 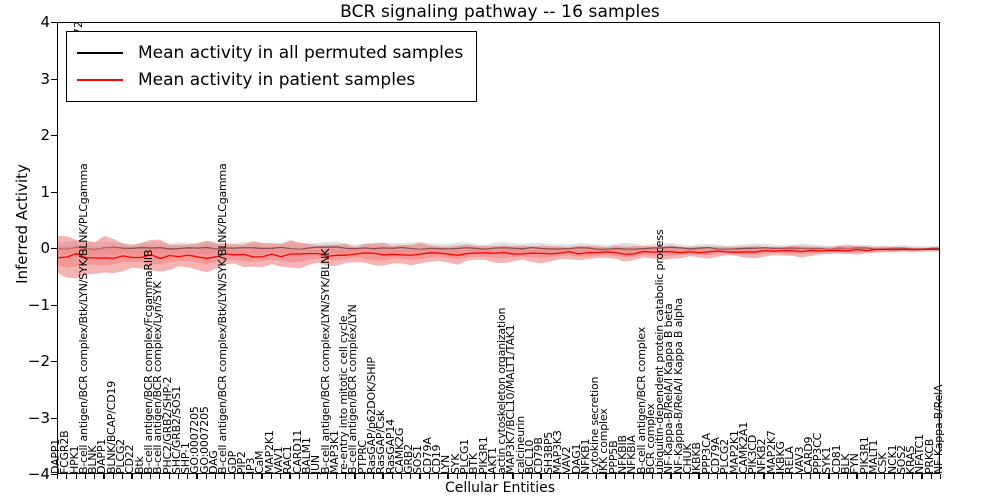 I want to click on x-axis-label: Cellular Entities, so click(x=500, y=488).